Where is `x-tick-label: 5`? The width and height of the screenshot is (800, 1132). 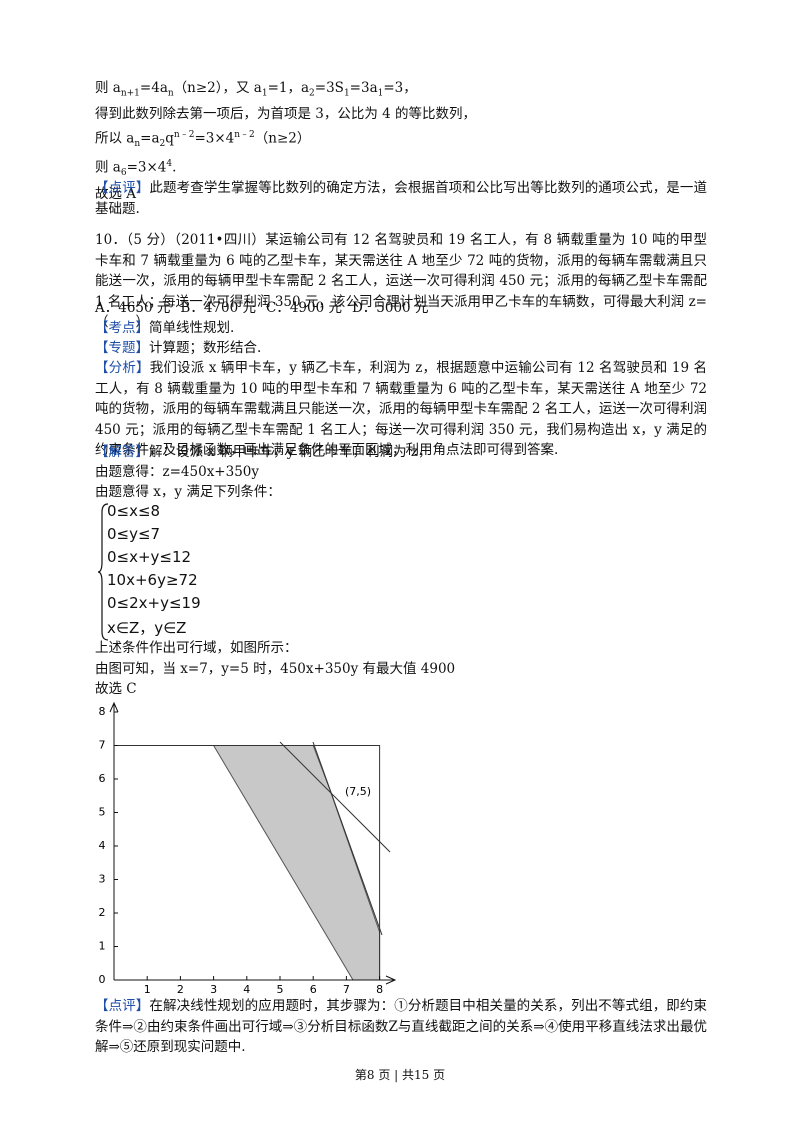
x-tick-label: 5 is located at coordinates (280, 989).